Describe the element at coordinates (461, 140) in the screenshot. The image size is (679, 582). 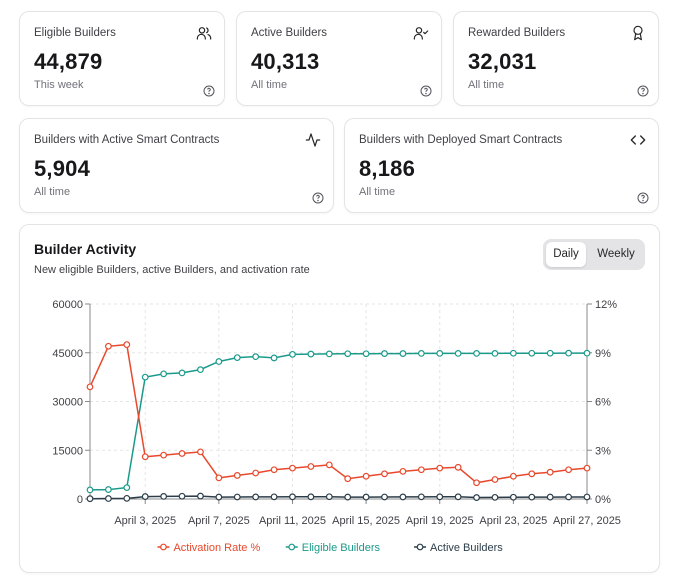
I see `stat-label: Builders with Deployed Smart Contracts` at that location.